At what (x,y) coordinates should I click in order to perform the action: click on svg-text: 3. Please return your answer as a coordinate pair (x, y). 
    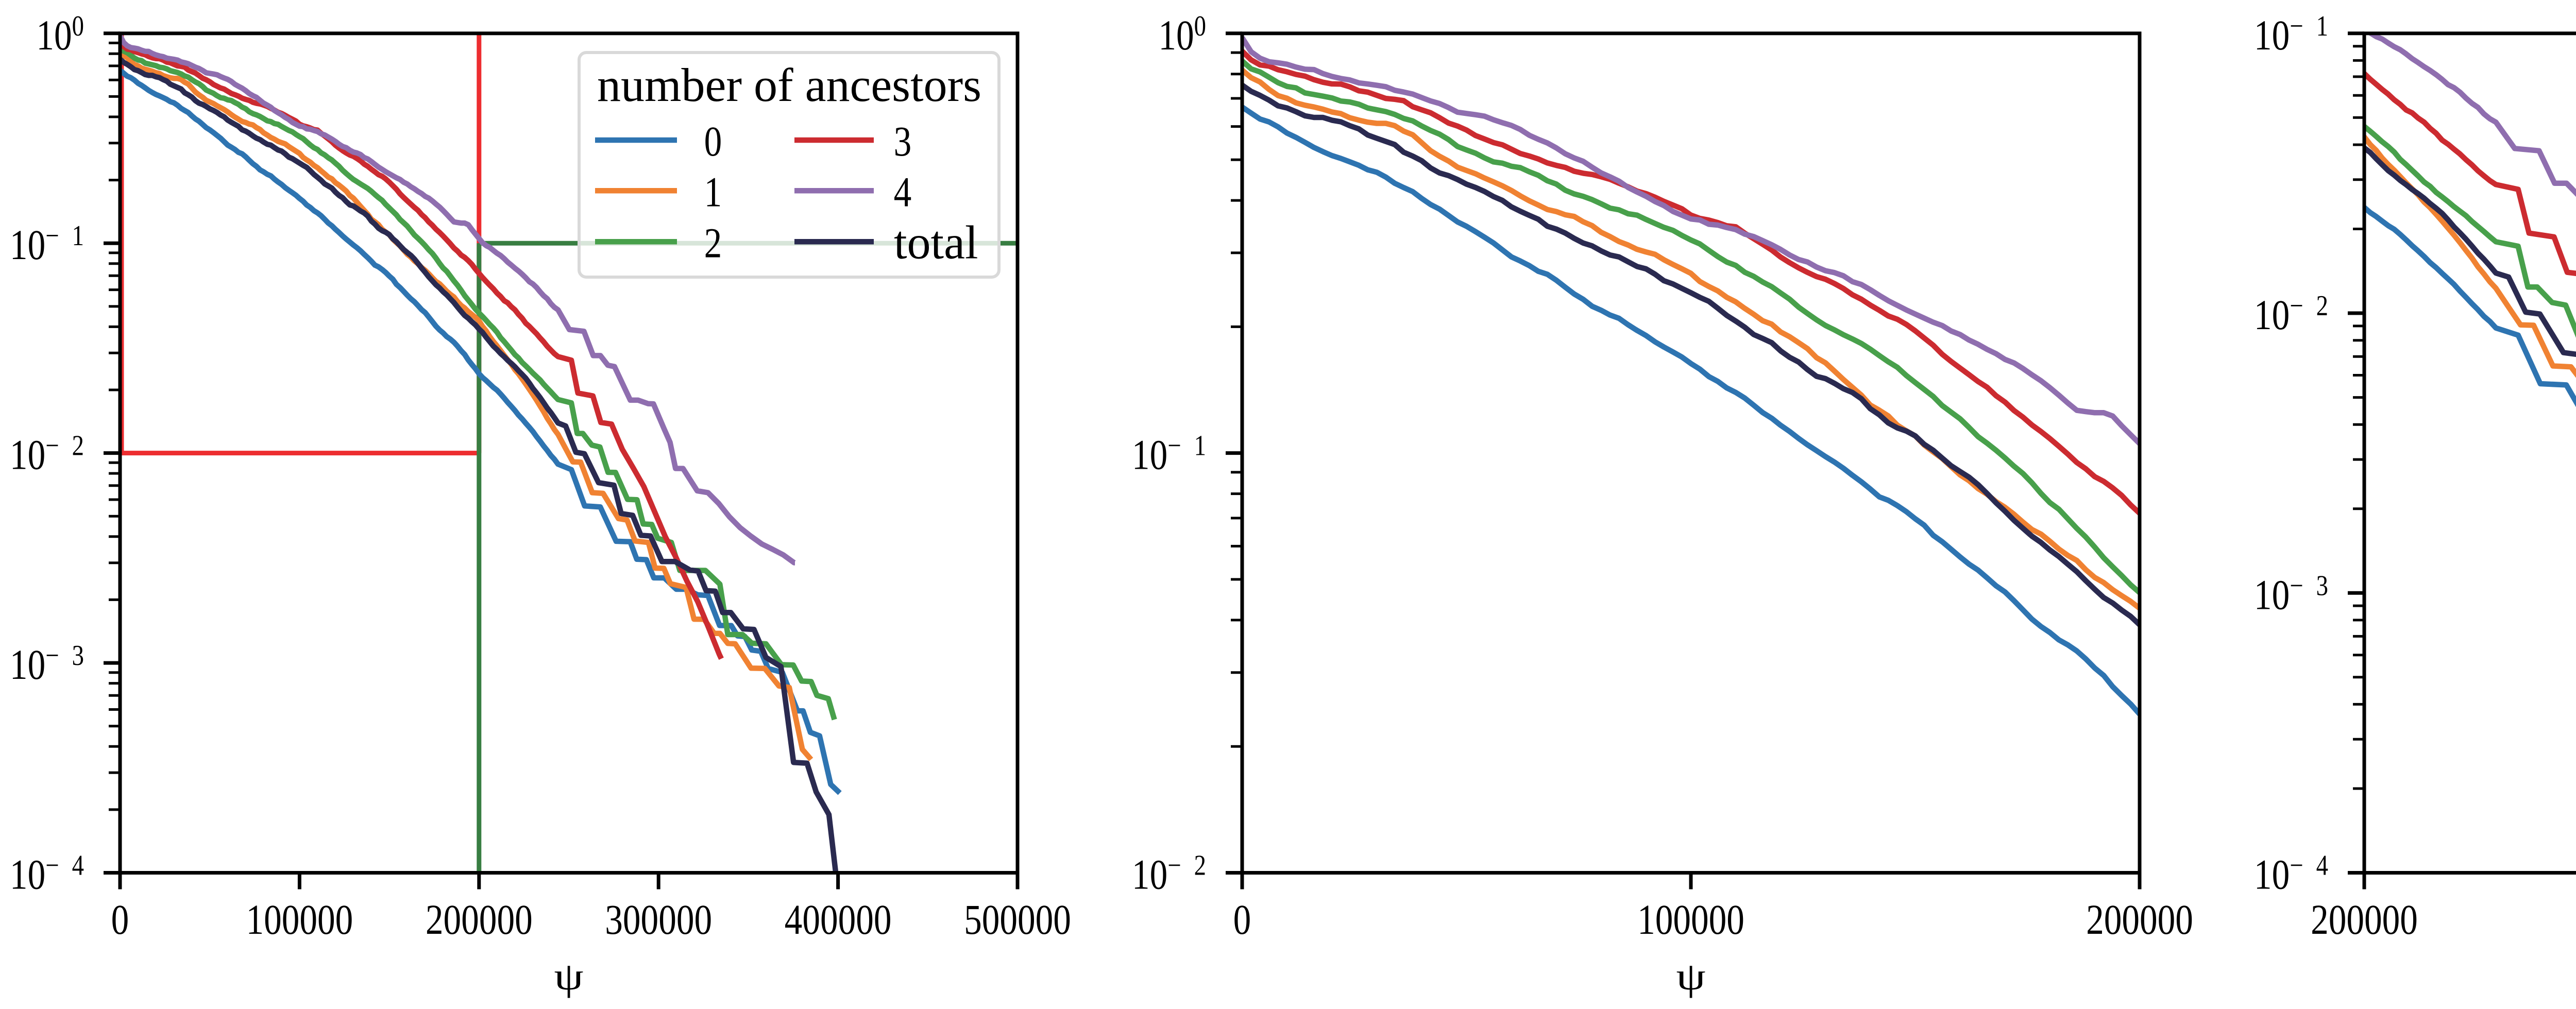
    Looking at the image, I should click on (903, 141).